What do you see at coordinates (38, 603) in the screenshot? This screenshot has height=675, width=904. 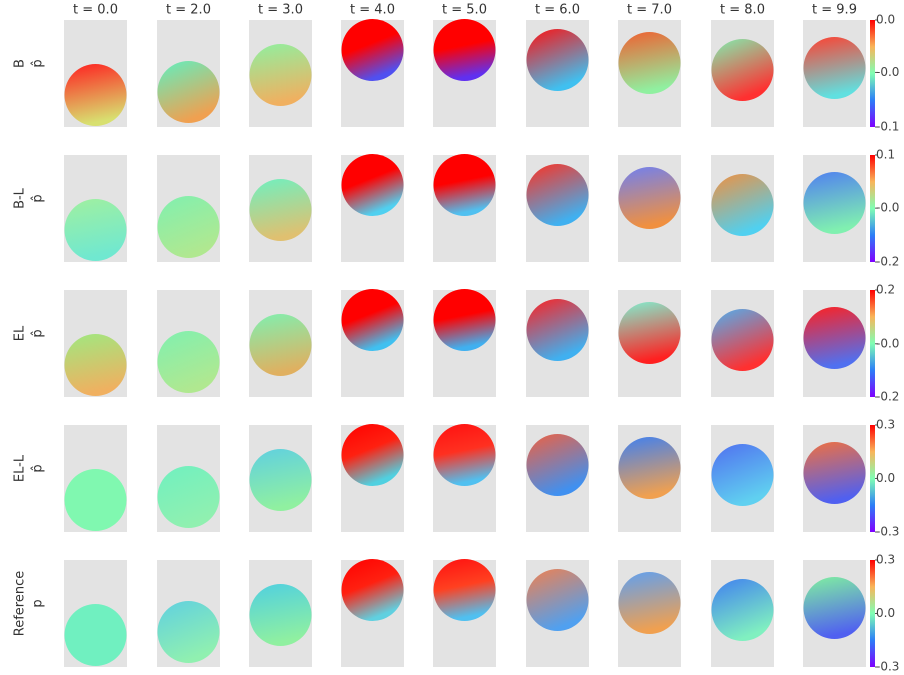 I see `row-symbol: p` at bounding box center [38, 603].